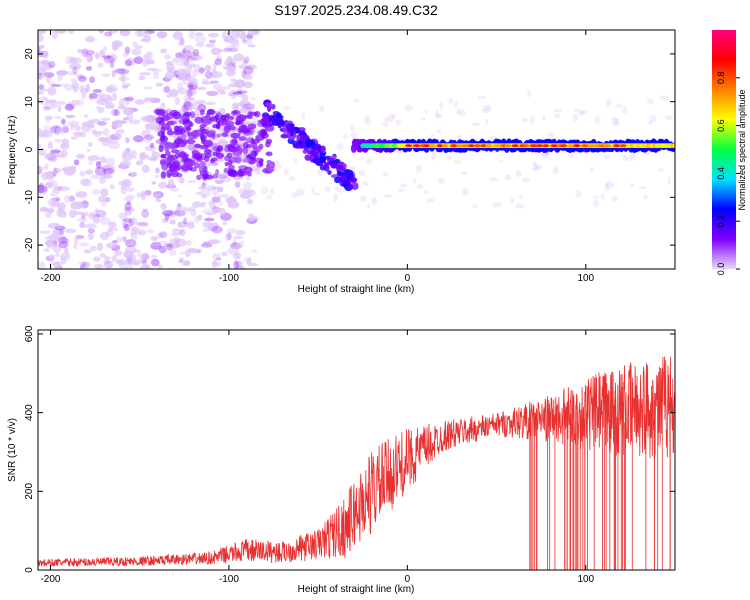  I want to click on spectrogram-y-tick-label-2: 0, so click(29, 149).